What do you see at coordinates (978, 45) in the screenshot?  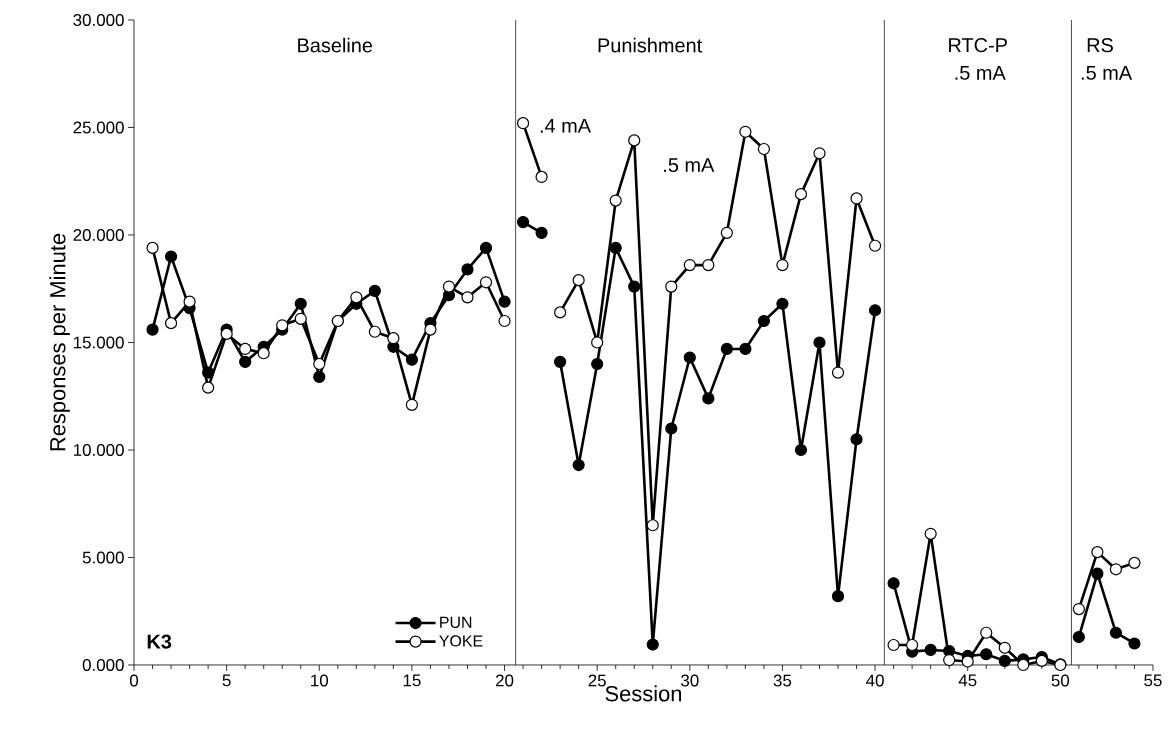 I see `annotation: RTC-P` at bounding box center [978, 45].